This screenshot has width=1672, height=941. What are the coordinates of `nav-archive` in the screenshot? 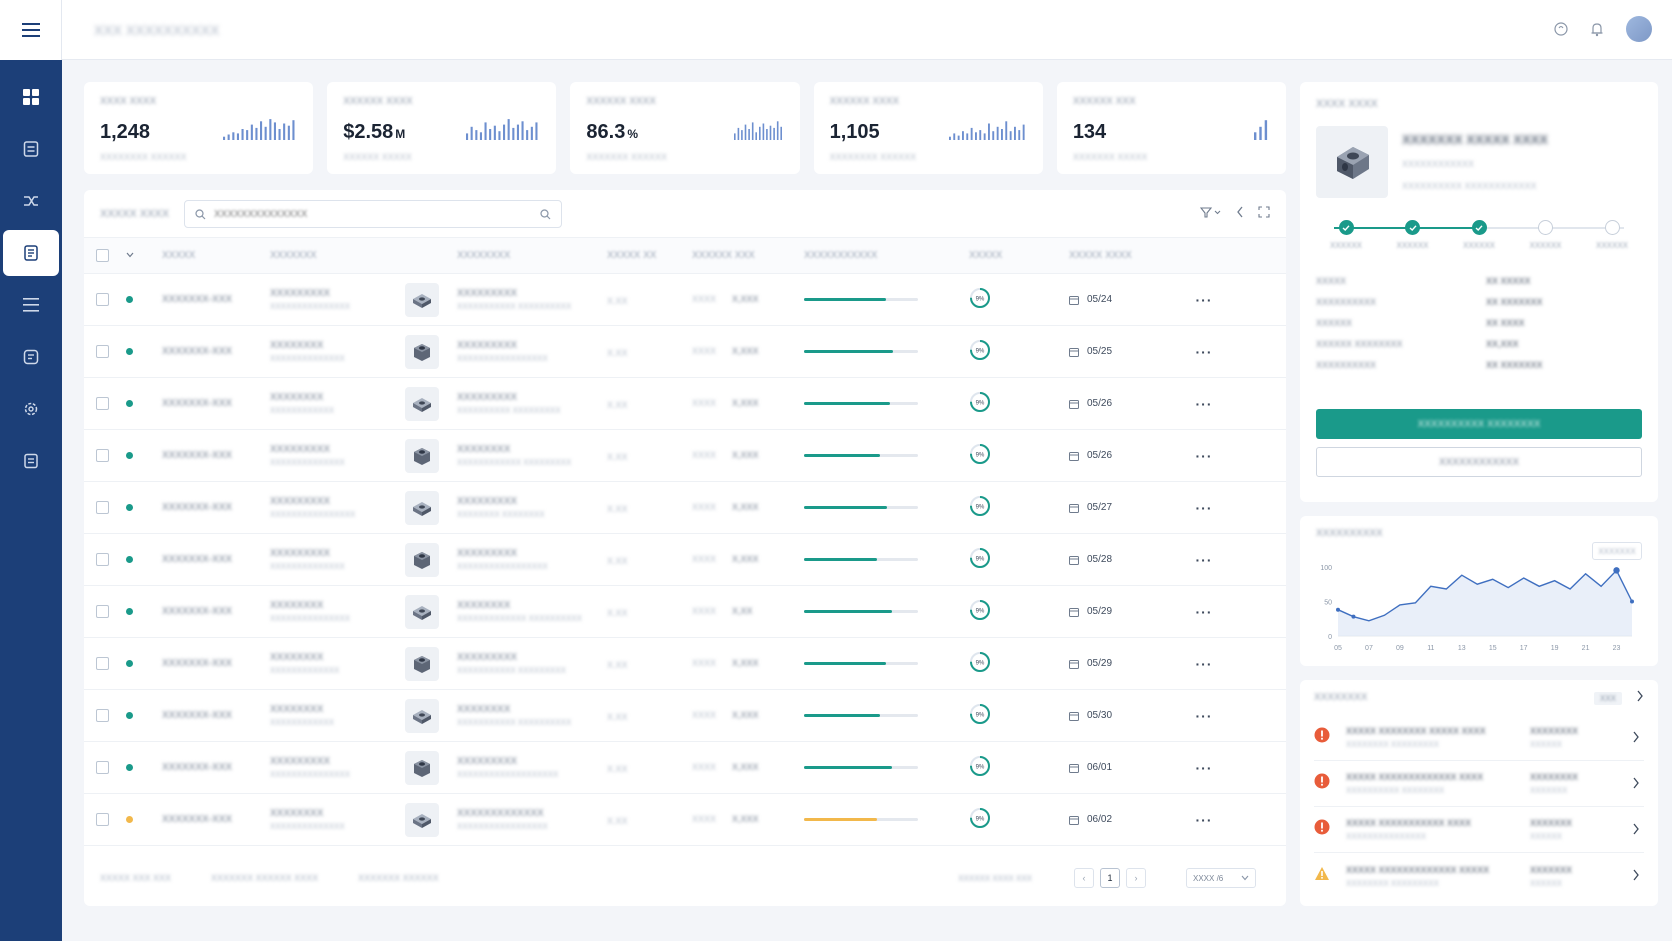 It's located at (31, 461).